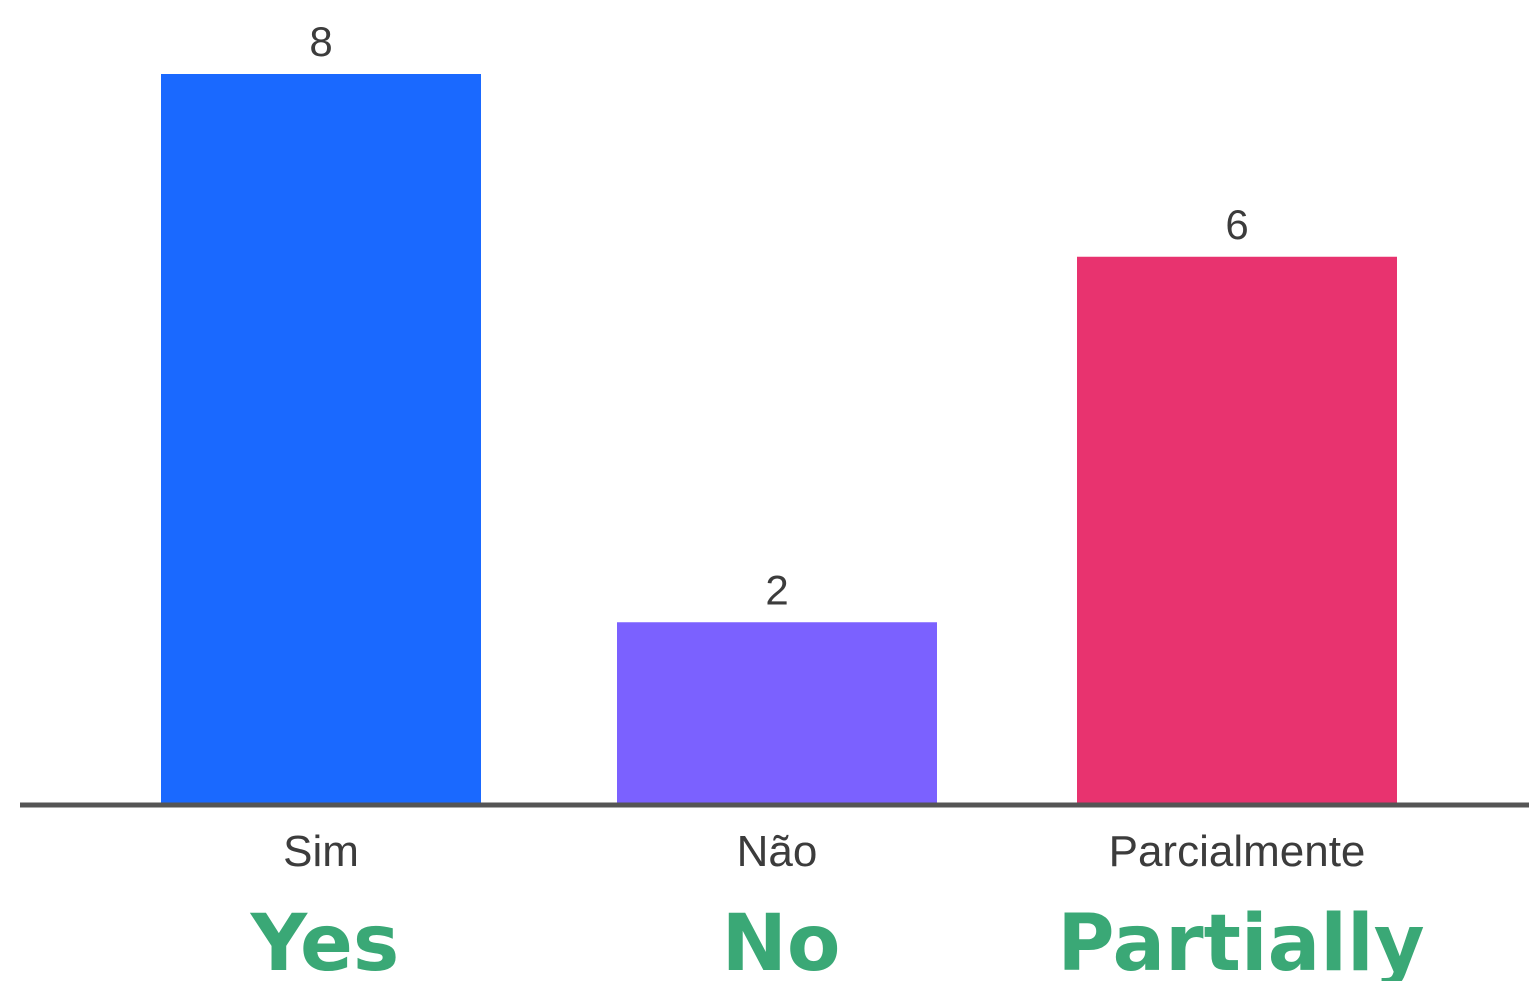 The height and width of the screenshot is (981, 1529). Describe the element at coordinates (776, 589) in the screenshot. I see `value-label-nao: 2` at that location.